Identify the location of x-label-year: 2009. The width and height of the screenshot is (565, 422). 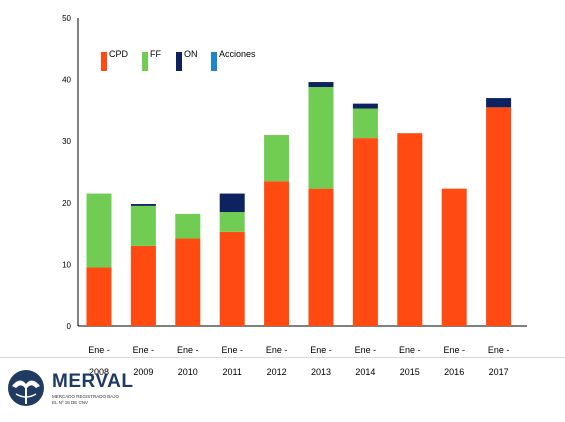
(143, 372).